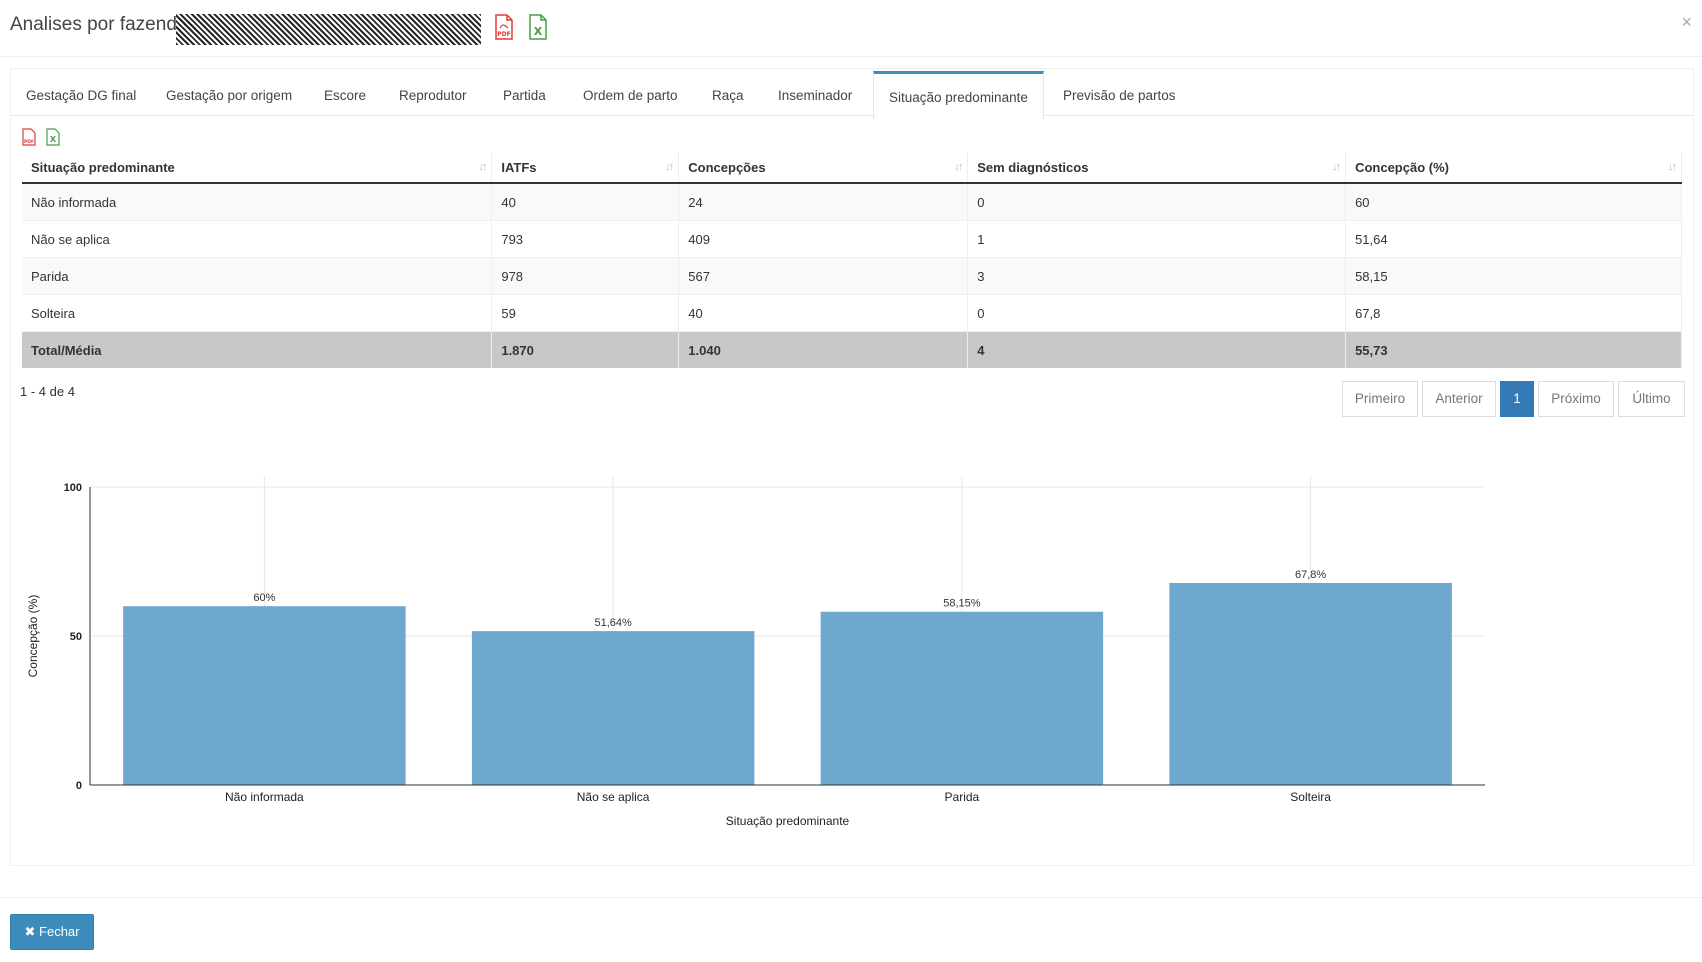 The width and height of the screenshot is (1702, 962). What do you see at coordinates (851, 897) in the screenshot?
I see `footer-divider` at bounding box center [851, 897].